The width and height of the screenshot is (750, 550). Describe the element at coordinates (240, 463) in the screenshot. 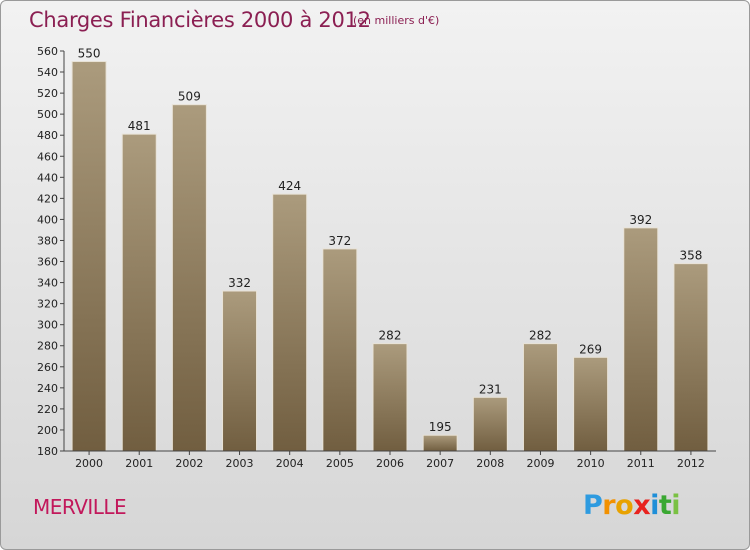

I see `x-tick-label: 2003` at that location.